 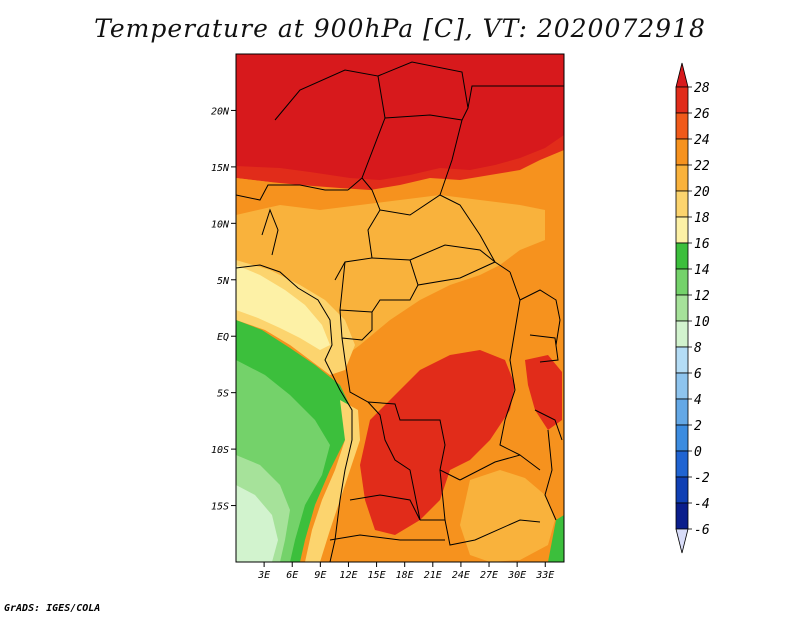 What do you see at coordinates (702, 270) in the screenshot?
I see `colorbar-label: 14` at bounding box center [702, 270].